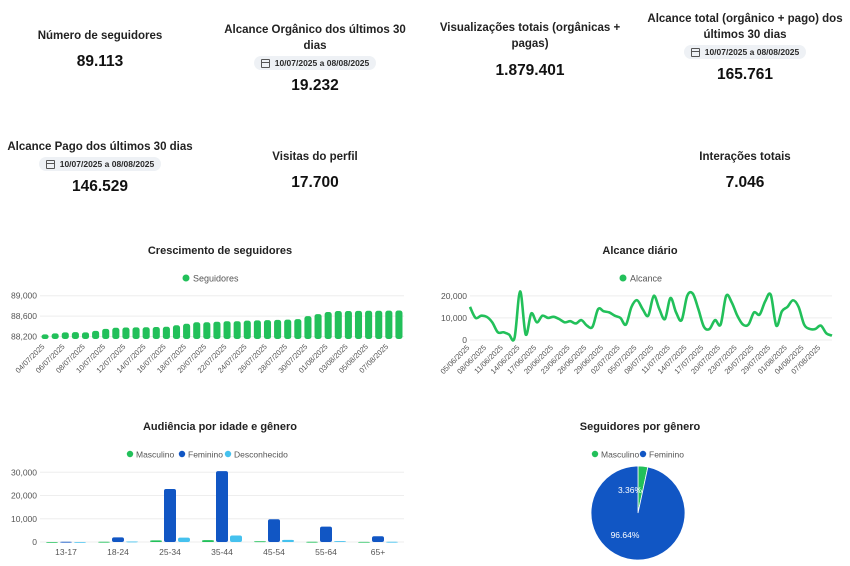  Describe the element at coordinates (315, 157) in the screenshot. I see `kpi-title: Visitas do perfil` at that location.